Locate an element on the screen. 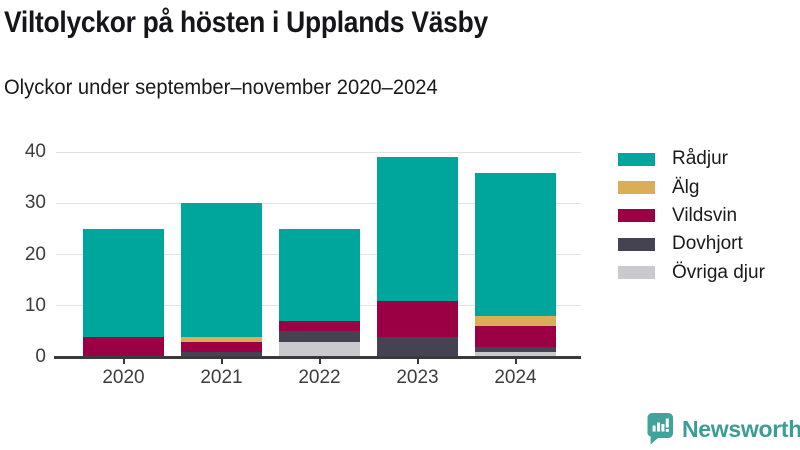  y-axis-labels: 0 10 20 30 40 is located at coordinates (23, 254).